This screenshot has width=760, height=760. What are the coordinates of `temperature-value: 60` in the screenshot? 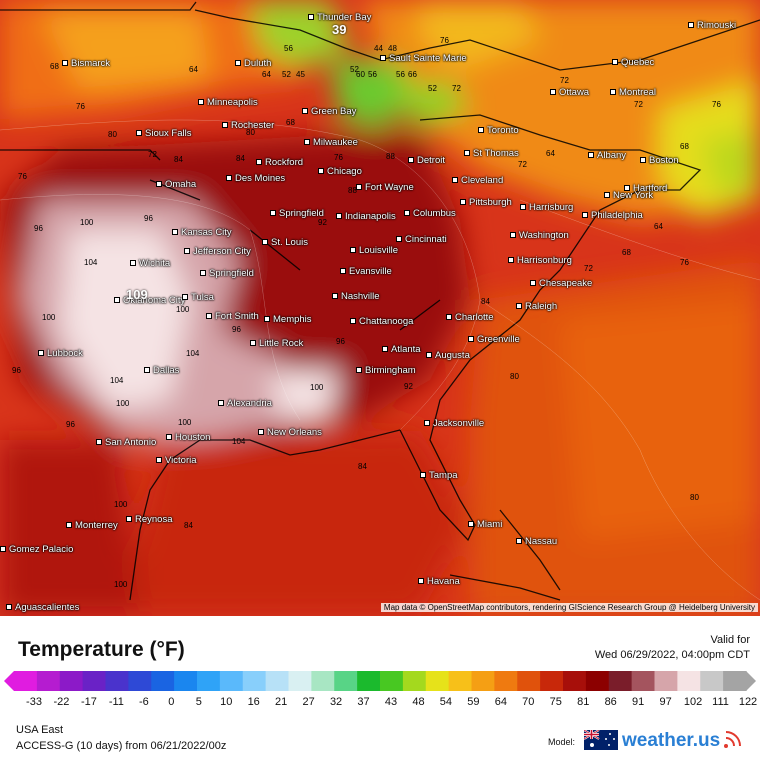 It's located at (360, 74).